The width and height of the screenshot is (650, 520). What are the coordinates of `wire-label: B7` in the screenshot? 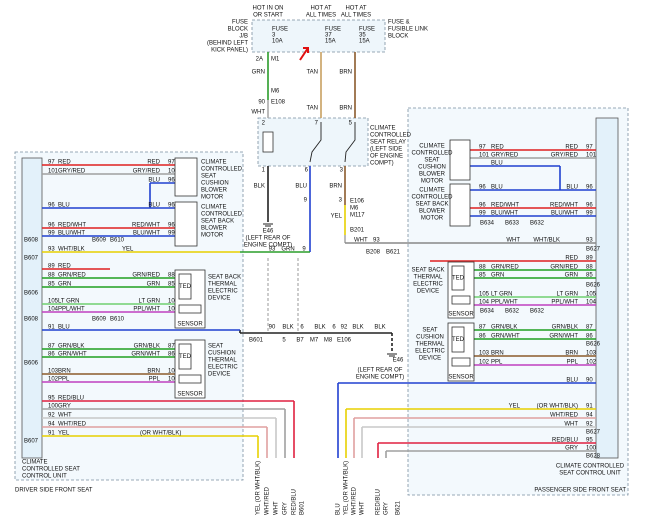 It's located at (300, 341).